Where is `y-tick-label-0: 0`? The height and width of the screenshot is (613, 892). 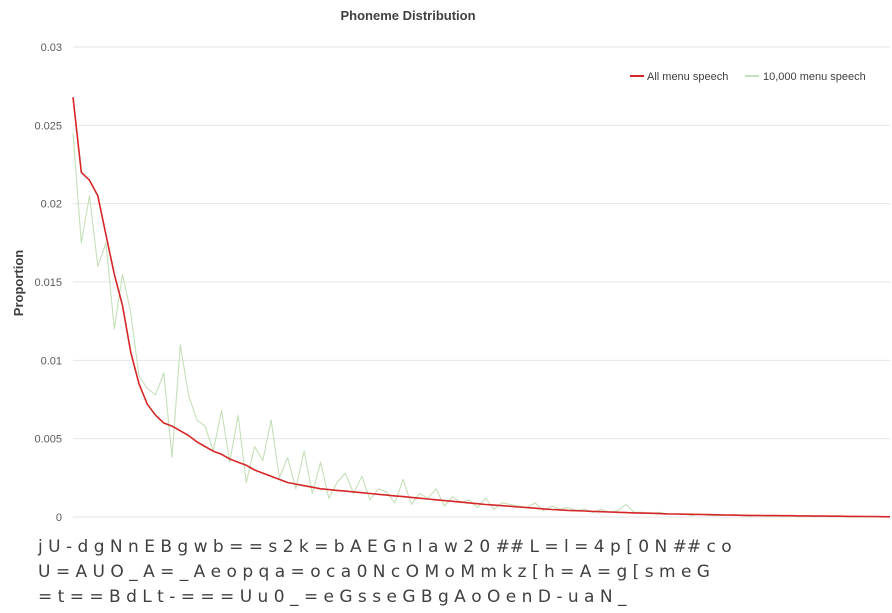
y-tick-label-0: 0 is located at coordinates (59, 518).